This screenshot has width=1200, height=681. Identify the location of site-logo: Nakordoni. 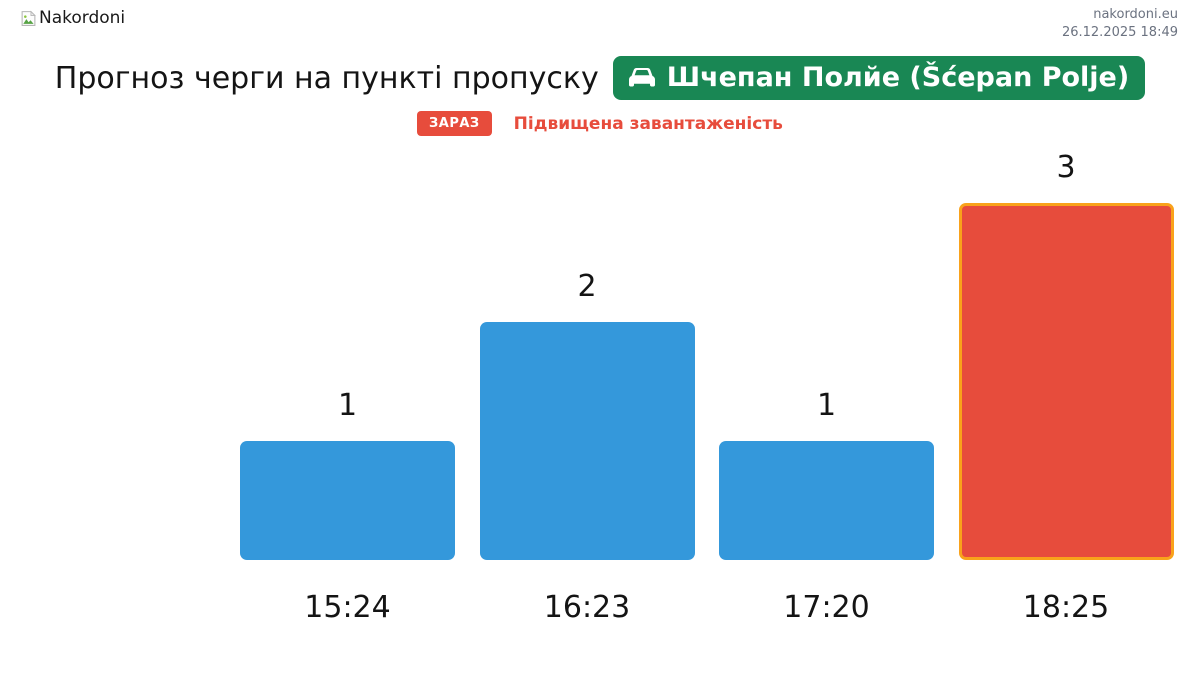
(72, 18).